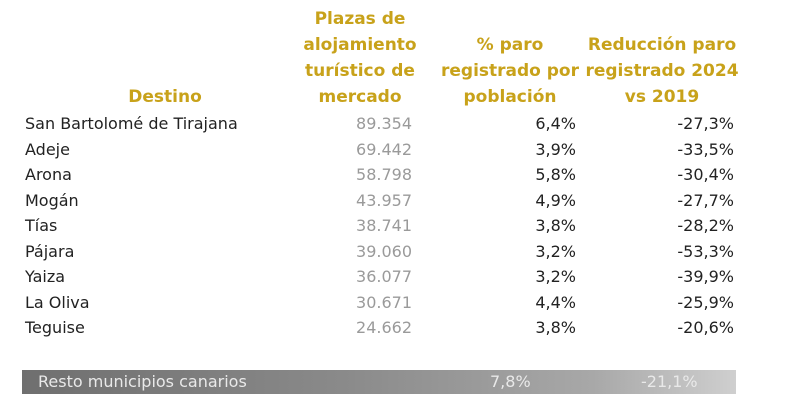 The height and width of the screenshot is (416, 800). Describe the element at coordinates (705, 225) in the screenshot. I see `cell-reduccion: -28,2%` at that location.